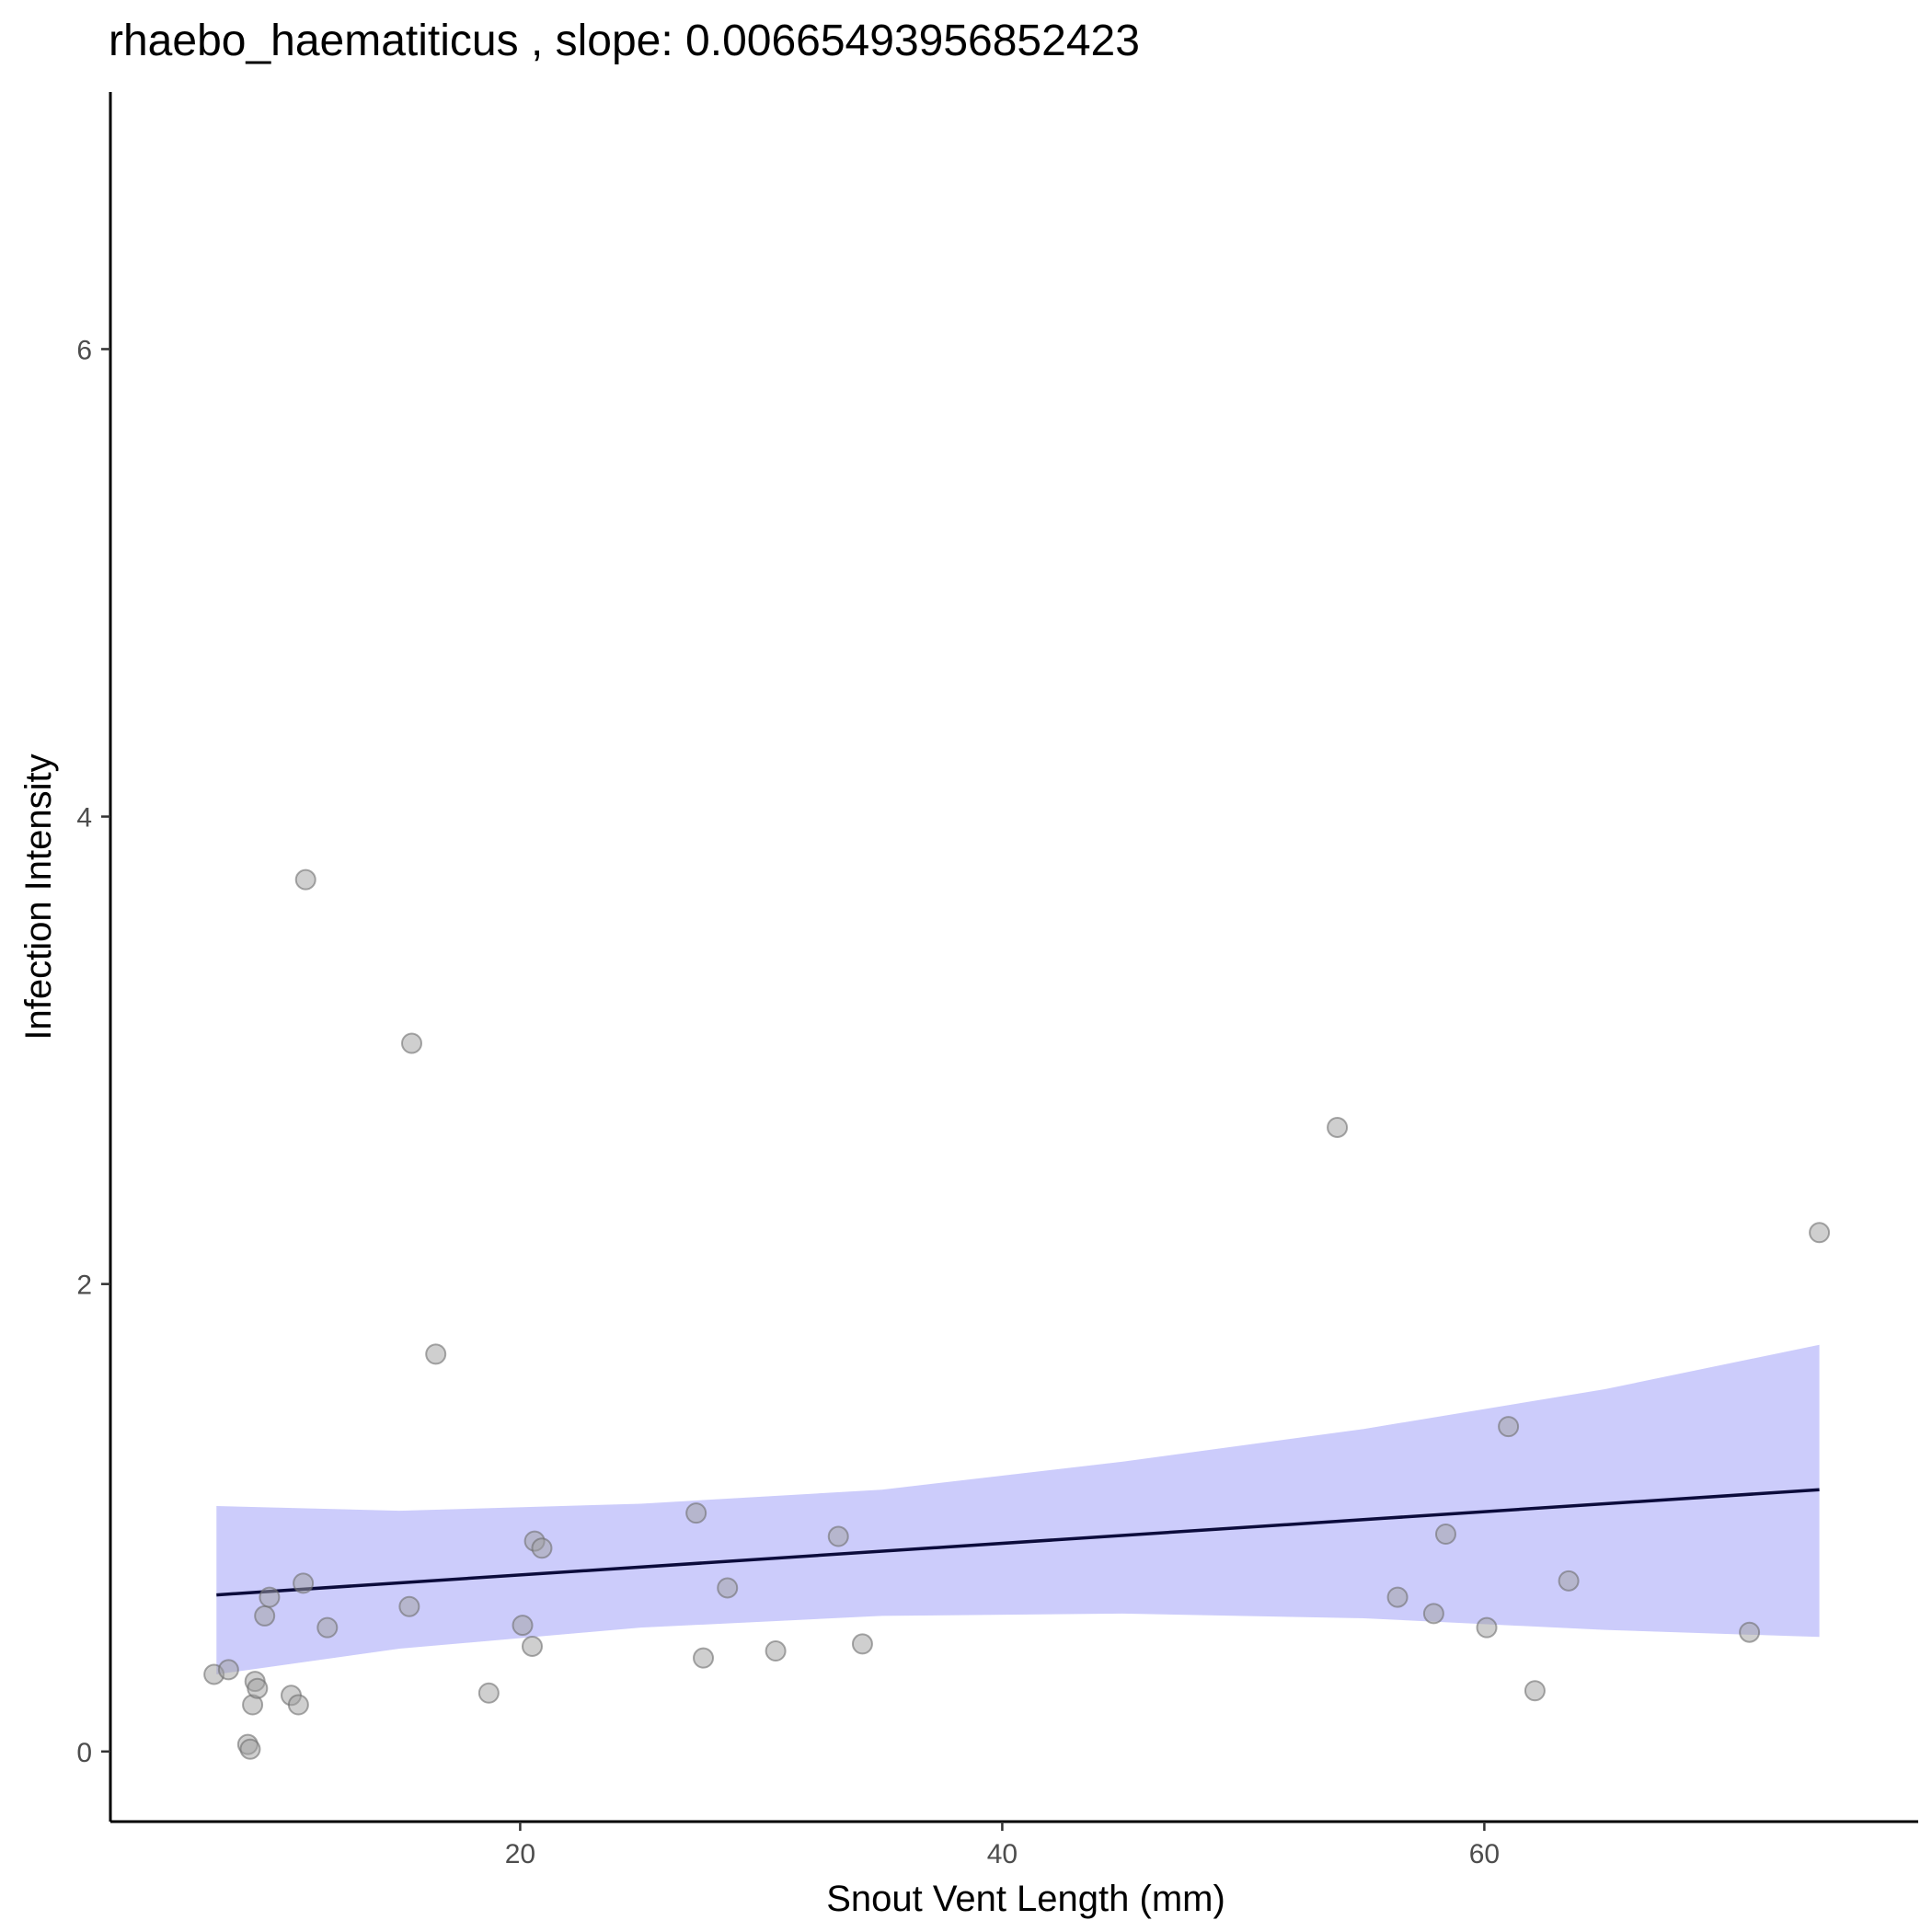 The height and width of the screenshot is (1932, 1932). I want to click on confidence-band-layer, so click(1018, 1509).